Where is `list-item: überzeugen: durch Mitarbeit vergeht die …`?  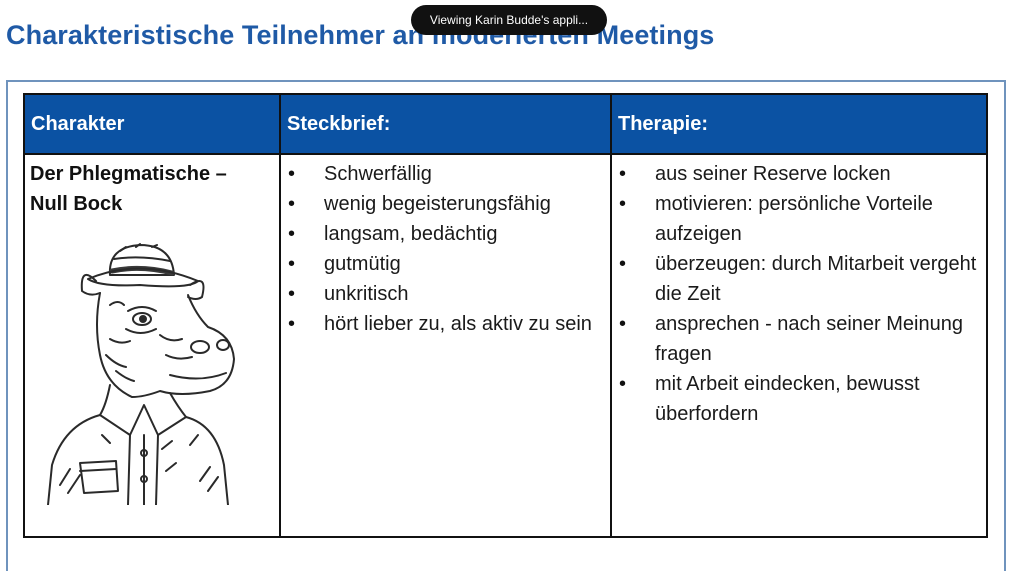
list-item: überzeugen: durch Mitarbeit vergeht die … is located at coordinates (799, 279).